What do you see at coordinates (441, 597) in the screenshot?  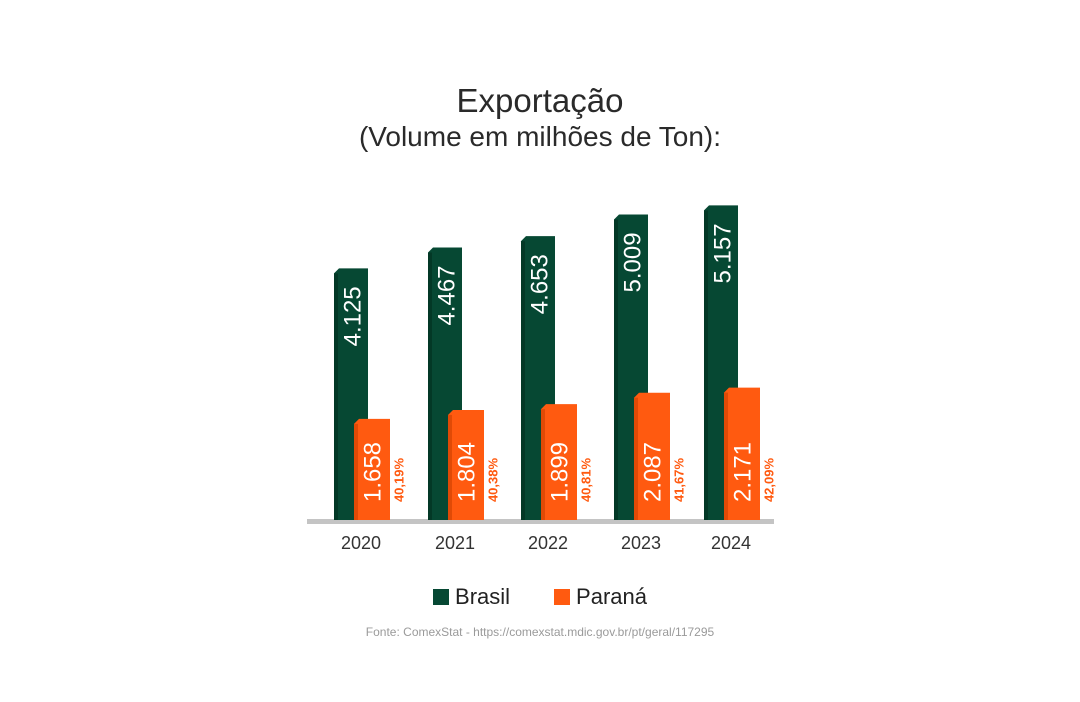 I see `legend-swatch-brasil` at bounding box center [441, 597].